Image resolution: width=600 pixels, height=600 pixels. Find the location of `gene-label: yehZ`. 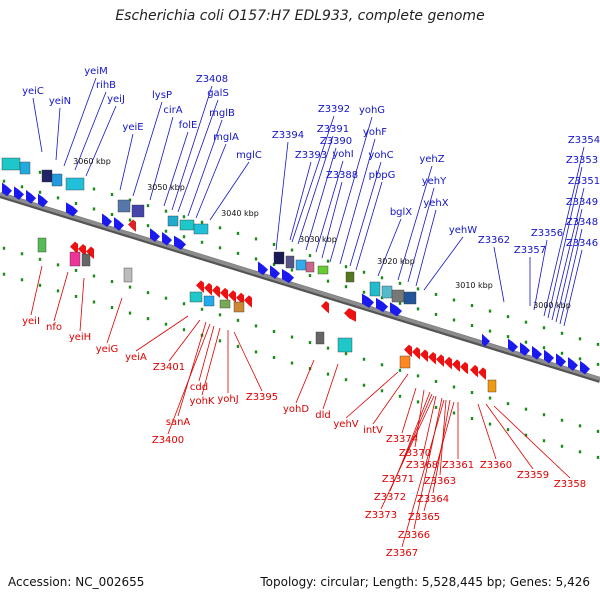

gene-label: yehZ is located at coordinates (431, 159).